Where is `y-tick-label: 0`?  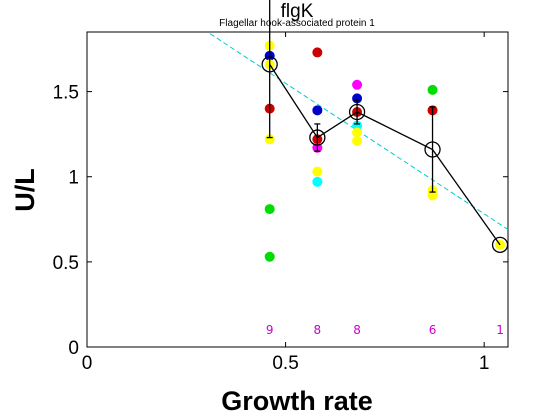 y-tick-label: 0 is located at coordinates (73, 348).